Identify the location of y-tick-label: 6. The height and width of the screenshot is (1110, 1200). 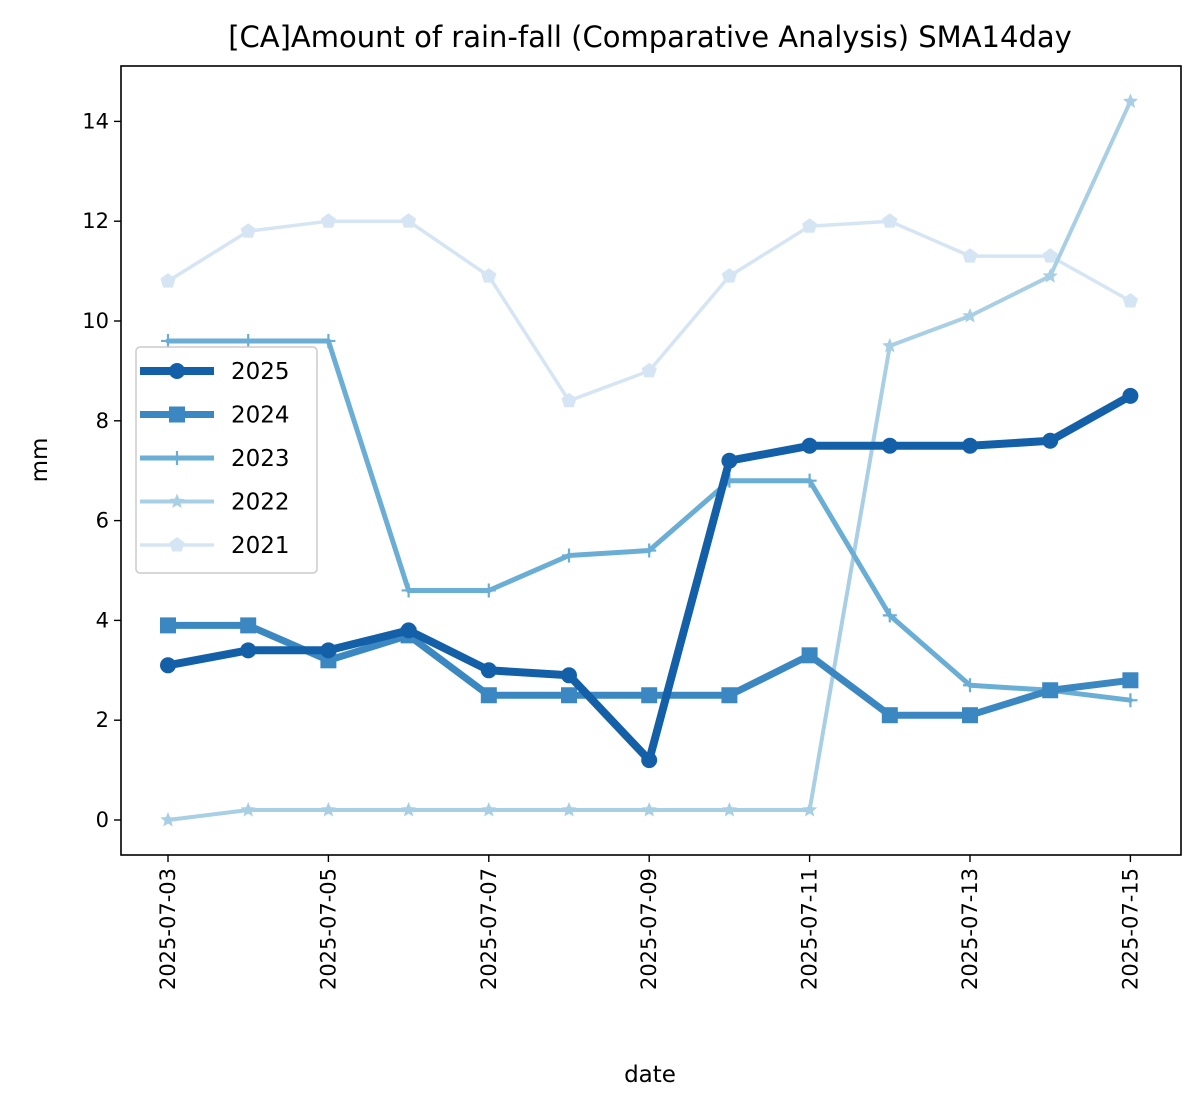
(102, 521).